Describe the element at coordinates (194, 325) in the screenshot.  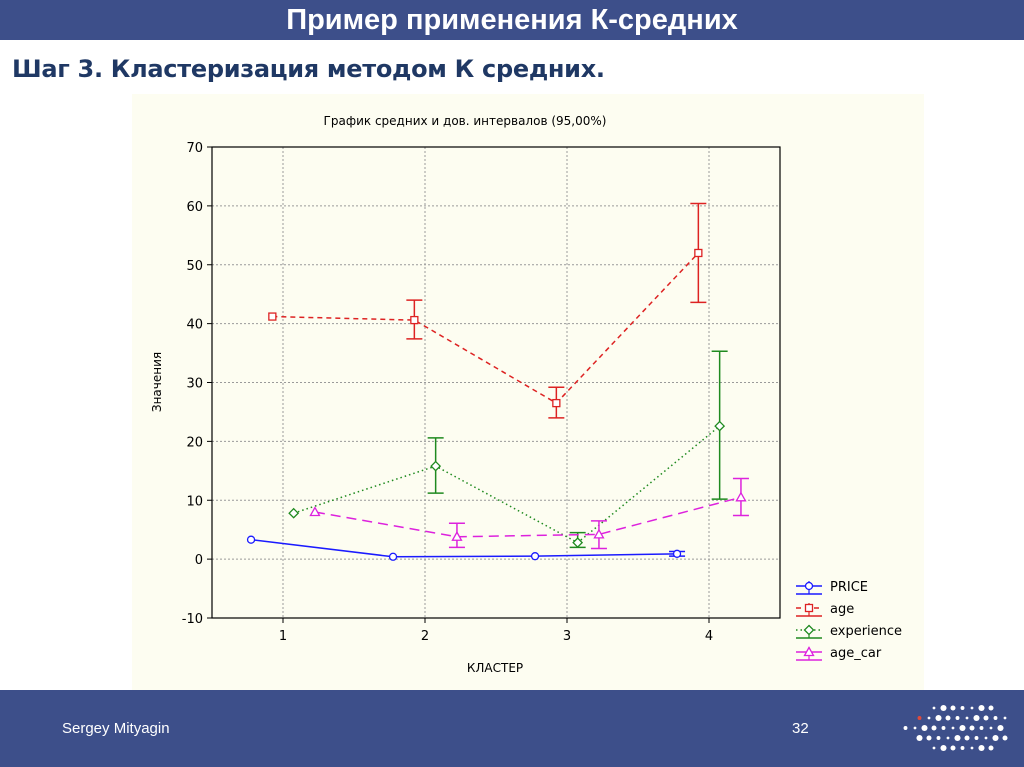
I see `y-tick-label: 40` at that location.